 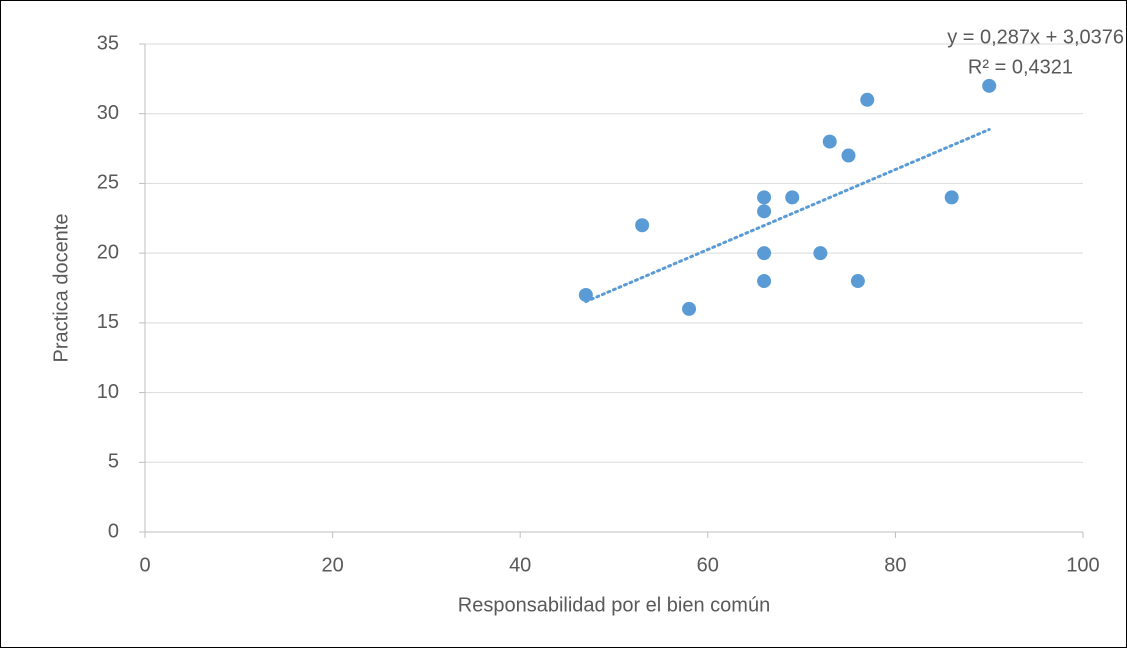 I want to click on y-tick-label: 25, so click(x=108, y=183).